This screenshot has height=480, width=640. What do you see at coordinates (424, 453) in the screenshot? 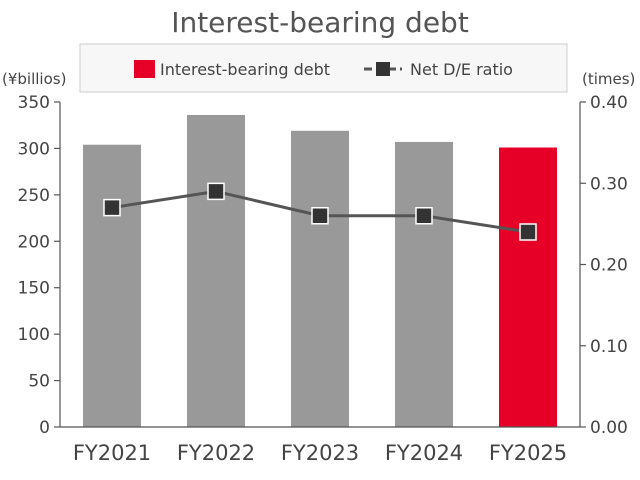
I see `x-tick-label: FY2024` at bounding box center [424, 453].